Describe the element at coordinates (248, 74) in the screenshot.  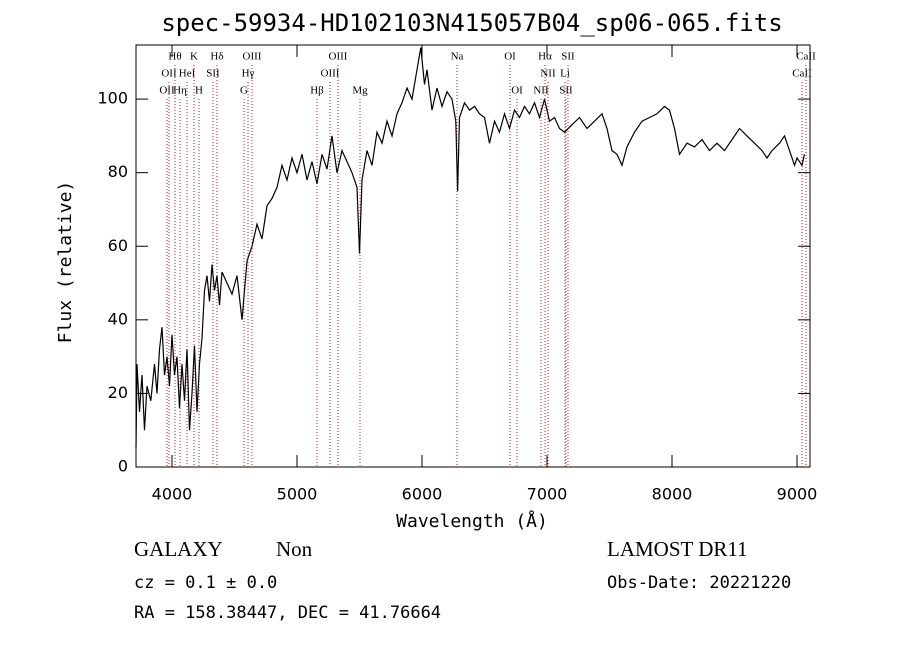
I see `spectral-line-label: Hγ` at that location.